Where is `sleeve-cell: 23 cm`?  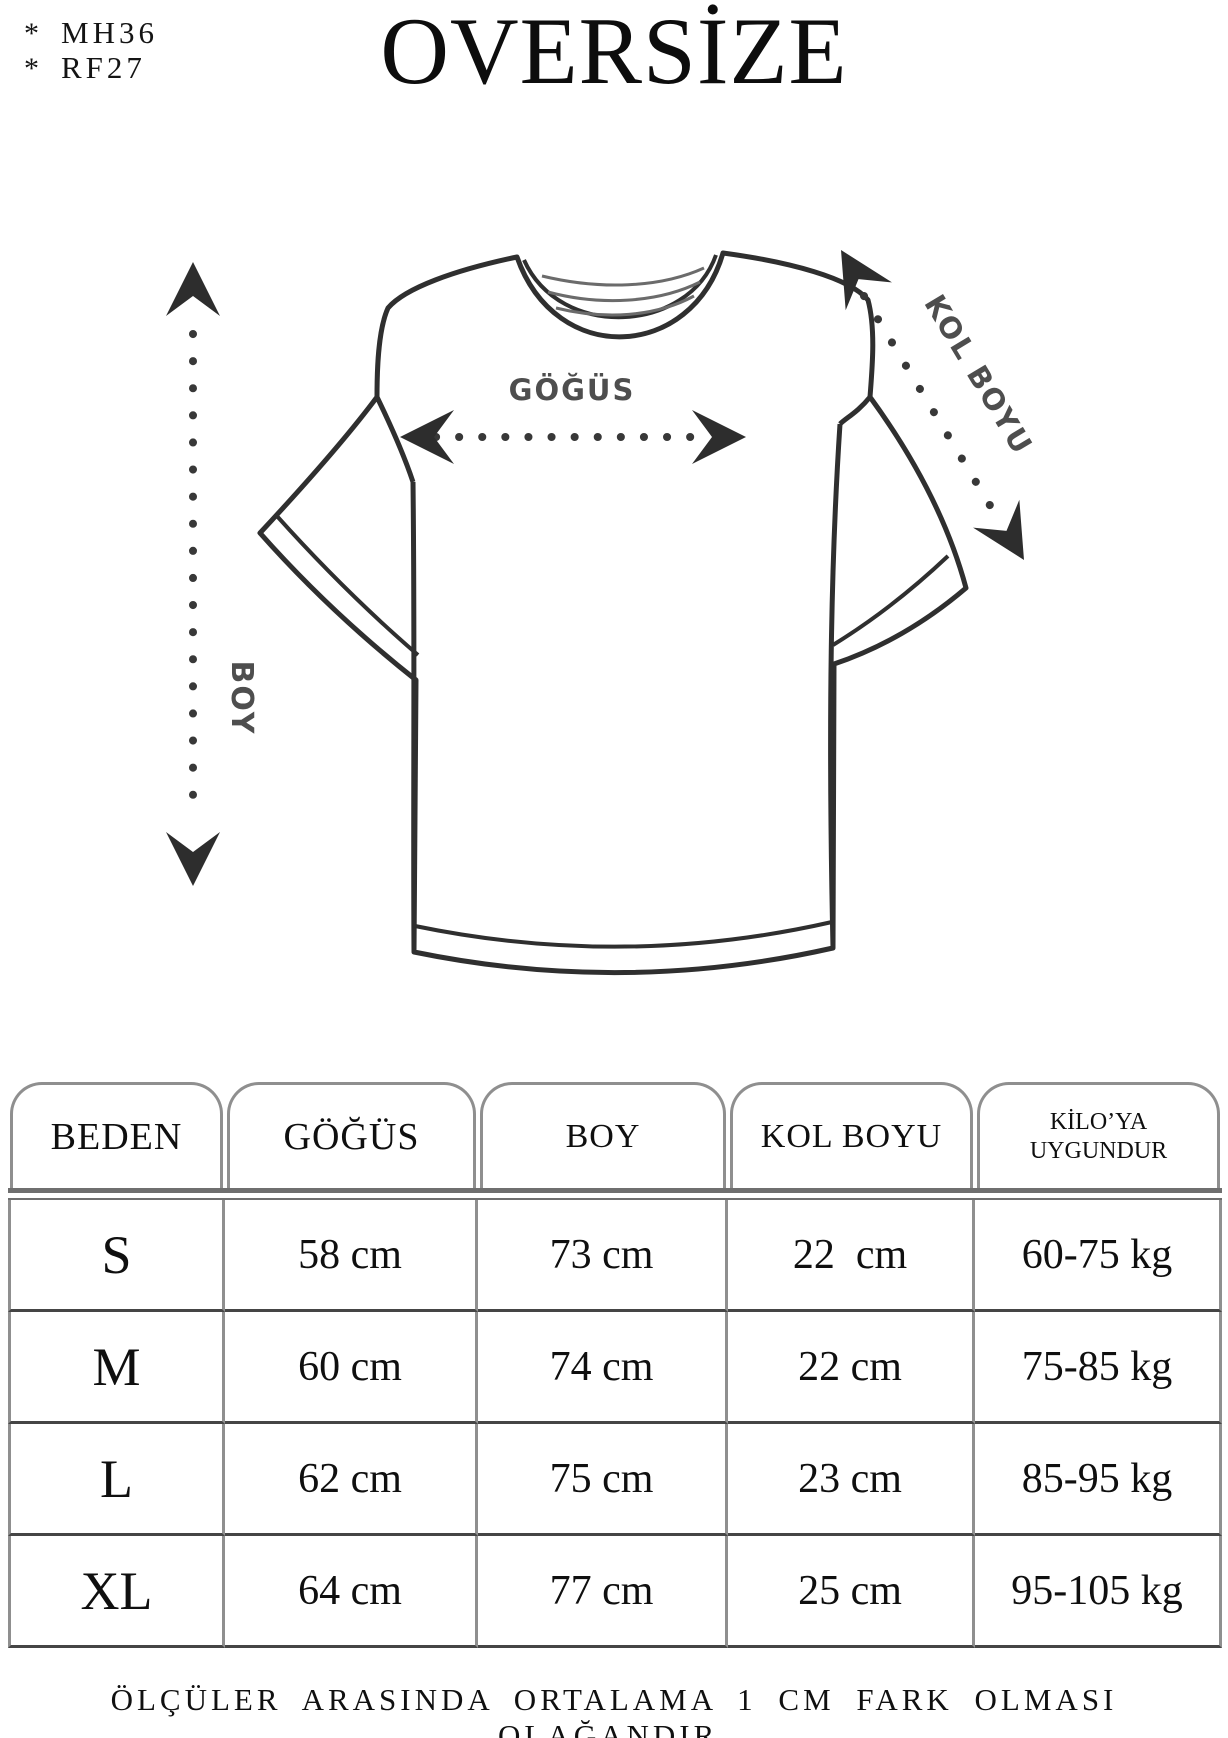
sleeve-cell: 23 cm is located at coordinates (851, 1480).